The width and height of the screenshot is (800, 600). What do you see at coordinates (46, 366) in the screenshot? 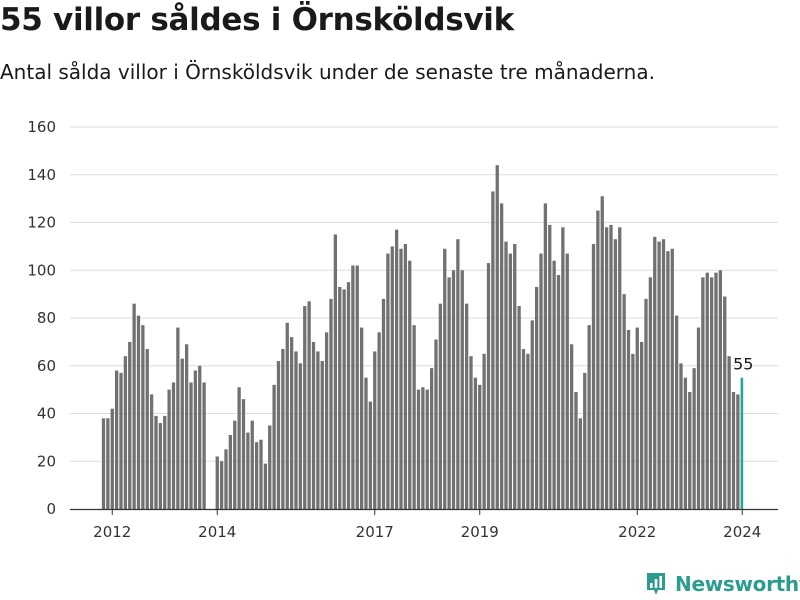
I see `y-tick-label: 60` at bounding box center [46, 366].